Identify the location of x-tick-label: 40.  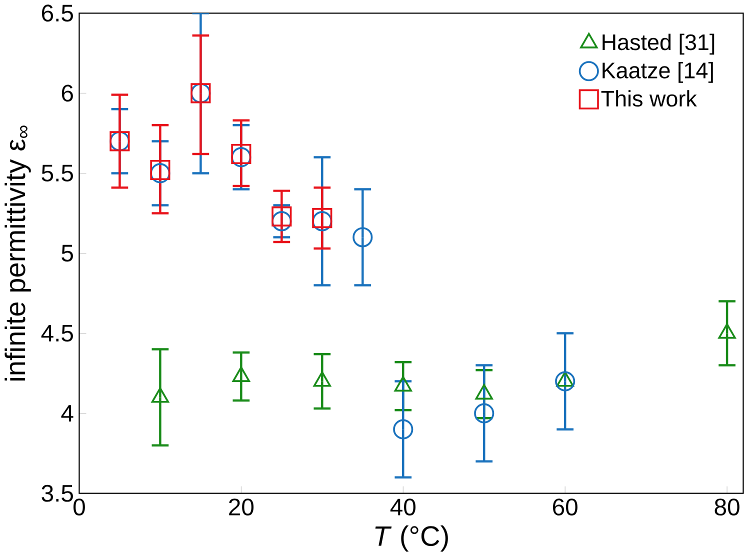
(403, 507).